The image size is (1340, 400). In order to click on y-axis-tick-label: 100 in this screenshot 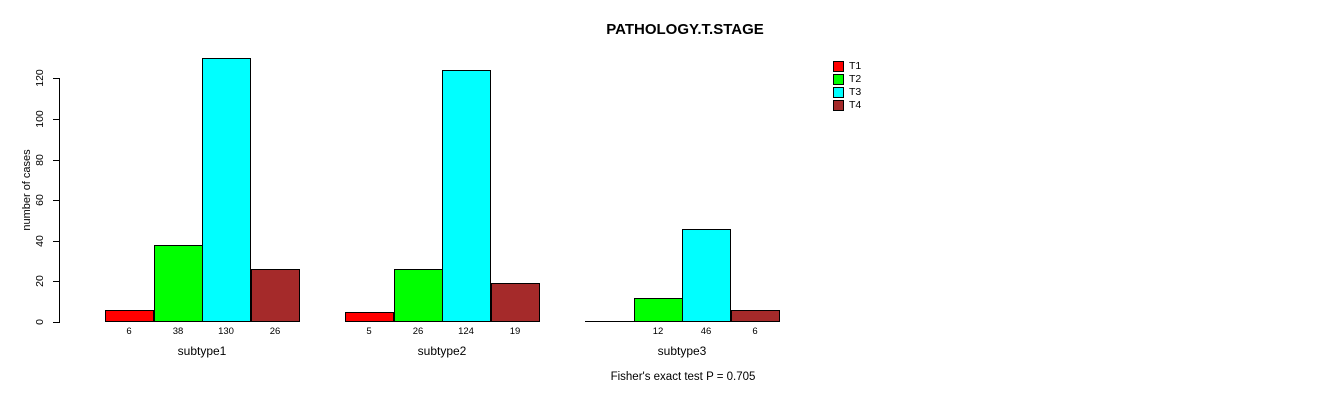, I will do `click(40, 119)`.